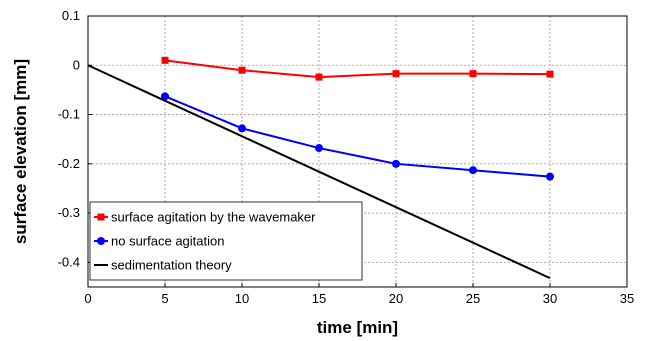  Describe the element at coordinates (213, 217) in the screenshot. I see `legend-label: surface agitation by the wavemaker` at that location.